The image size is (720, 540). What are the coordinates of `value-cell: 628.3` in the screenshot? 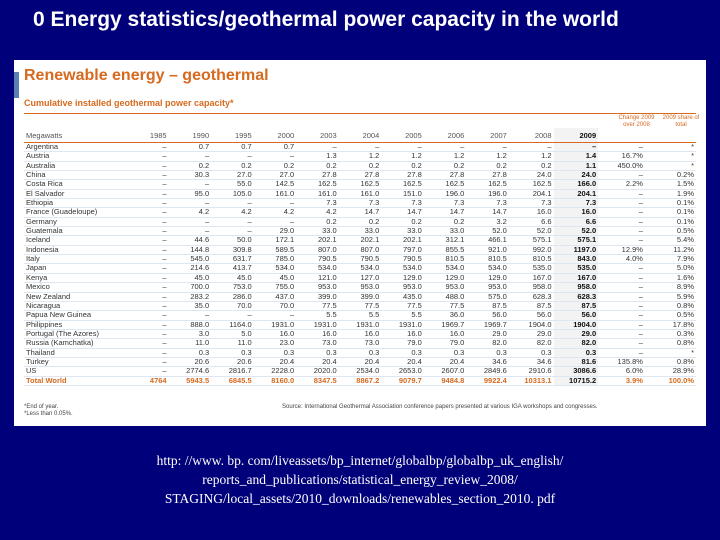 It's located at (576, 297).